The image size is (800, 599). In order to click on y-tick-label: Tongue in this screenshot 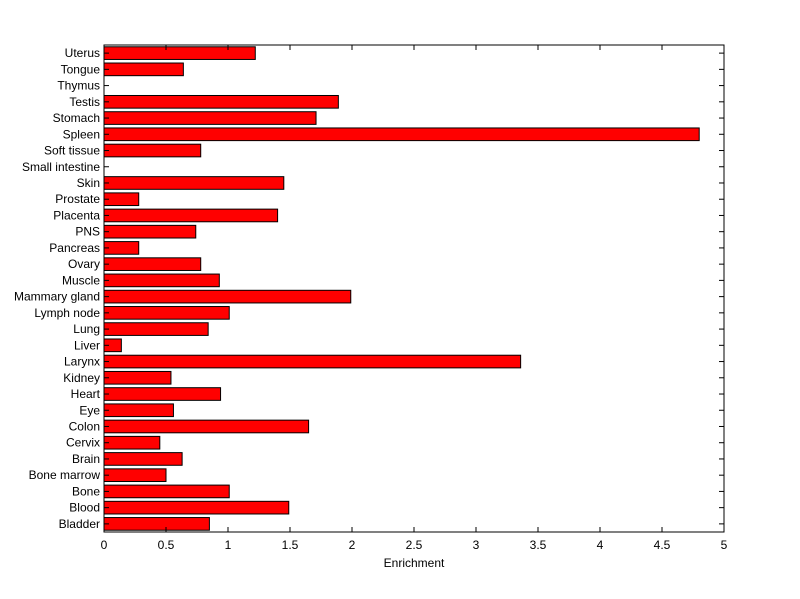, I will do `click(81, 69)`.